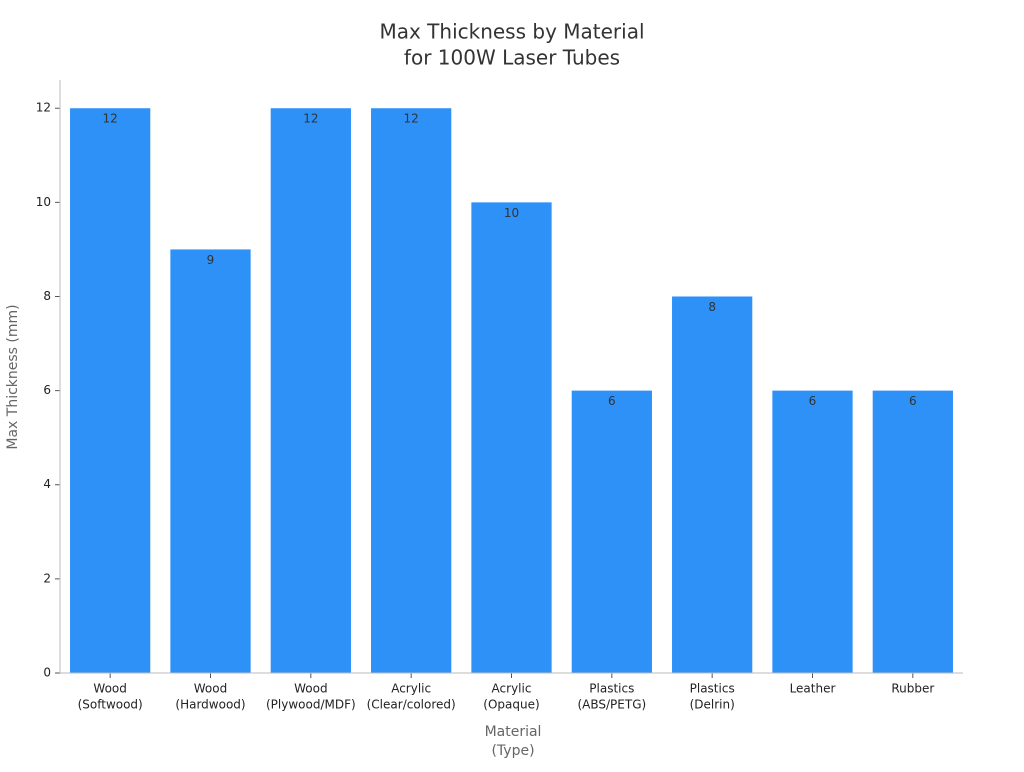 Image resolution: width=1024 pixels, height=772 pixels. What do you see at coordinates (513, 732) in the screenshot?
I see `x-axis-label: Material` at bounding box center [513, 732].